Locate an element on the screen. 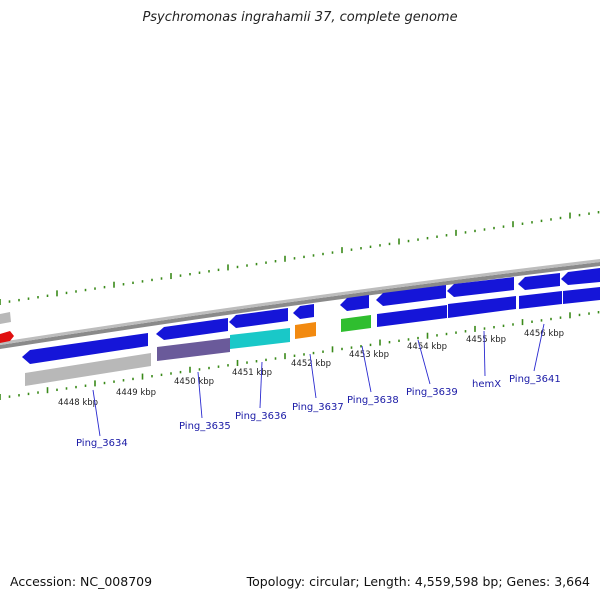 This screenshot has width=600, height=600. tick-label: 4448 kbp is located at coordinates (78, 403).